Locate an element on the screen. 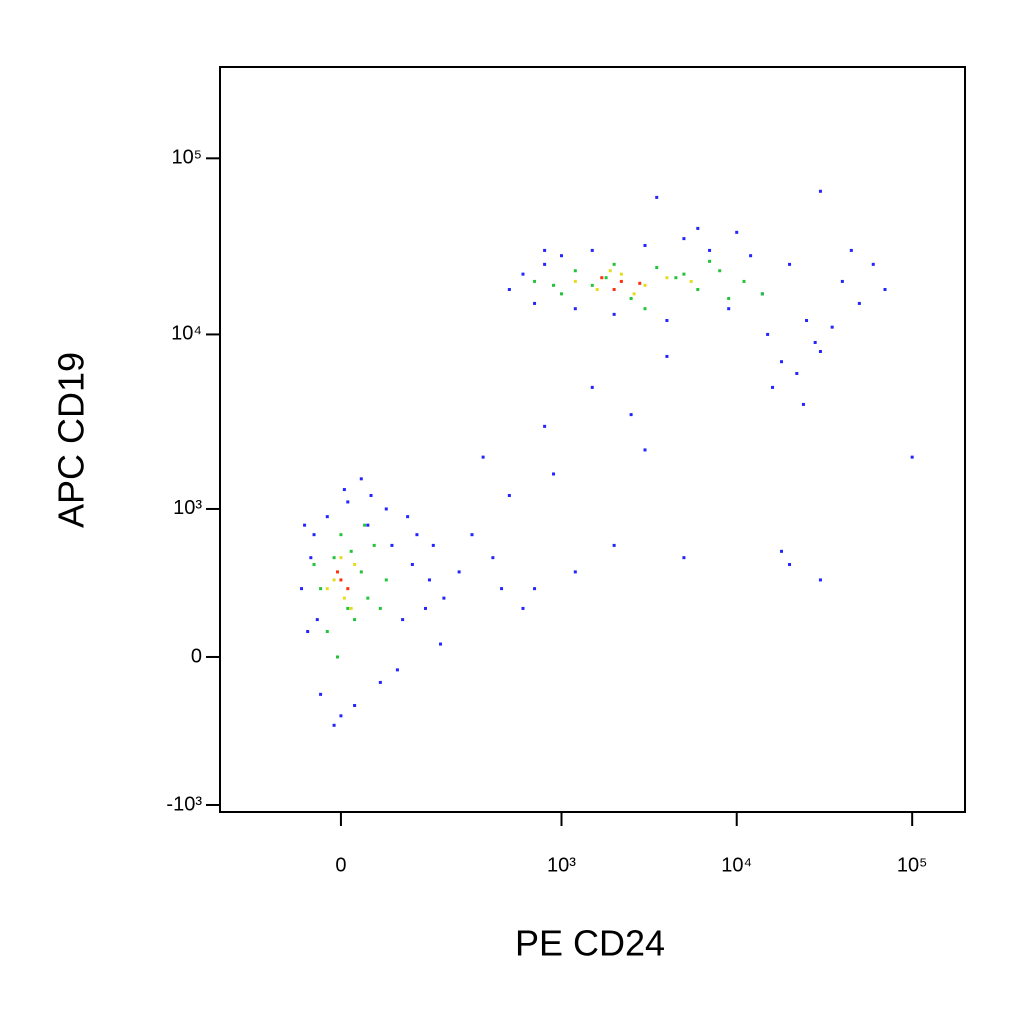 This screenshot has width=1024, height=1024. x-tick-label: 0 is located at coordinates (340, 865).